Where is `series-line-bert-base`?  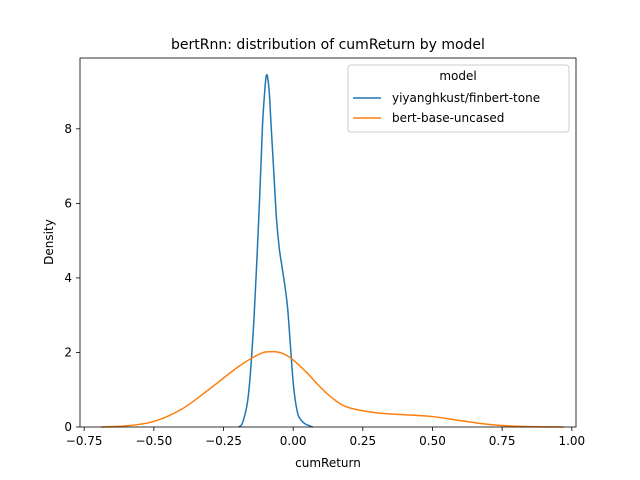
series-line-bert-base is located at coordinates (332, 389).